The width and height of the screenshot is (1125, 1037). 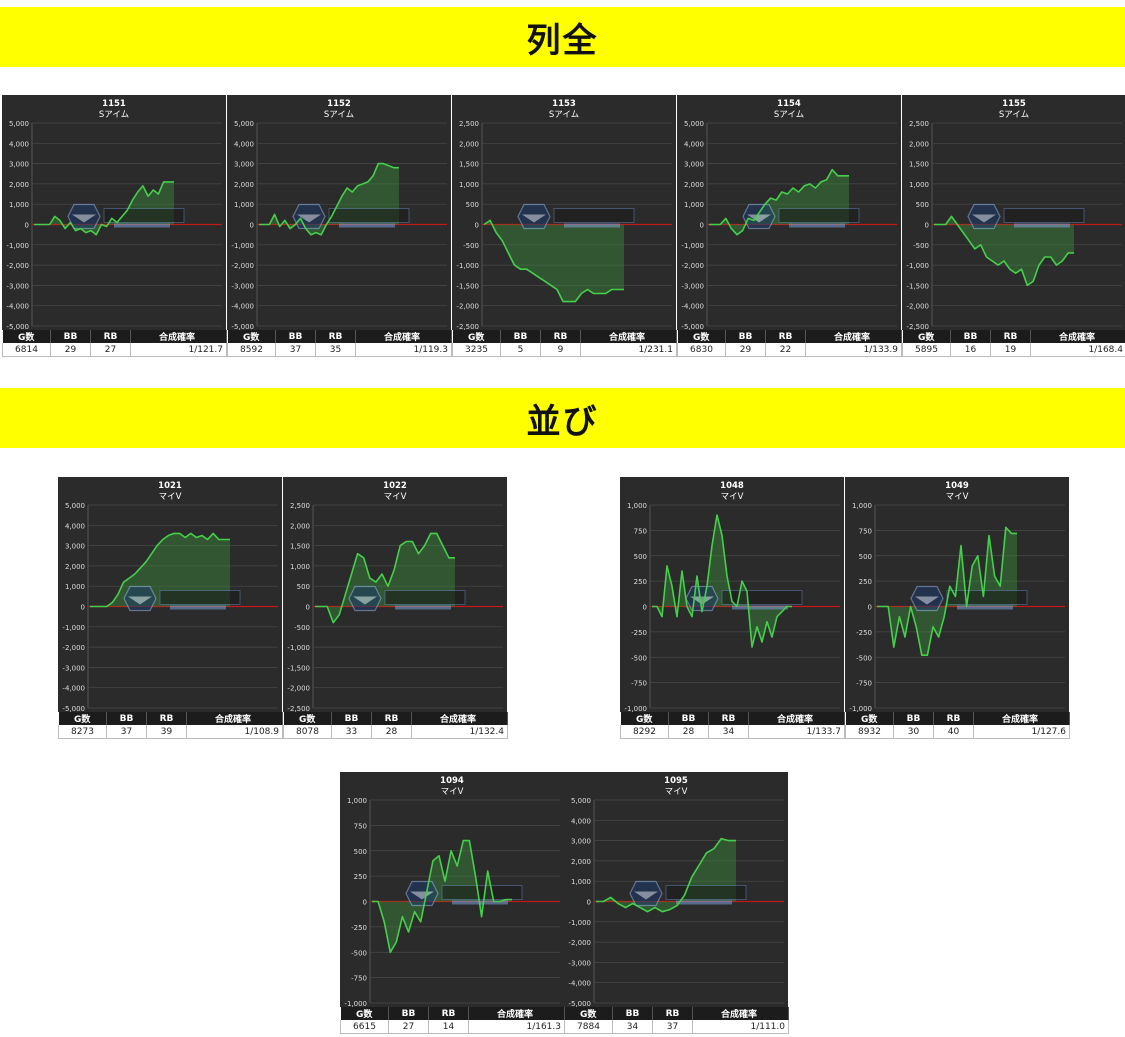 What do you see at coordinates (448, 1027) in the screenshot?
I see `rb-count: 14` at bounding box center [448, 1027].